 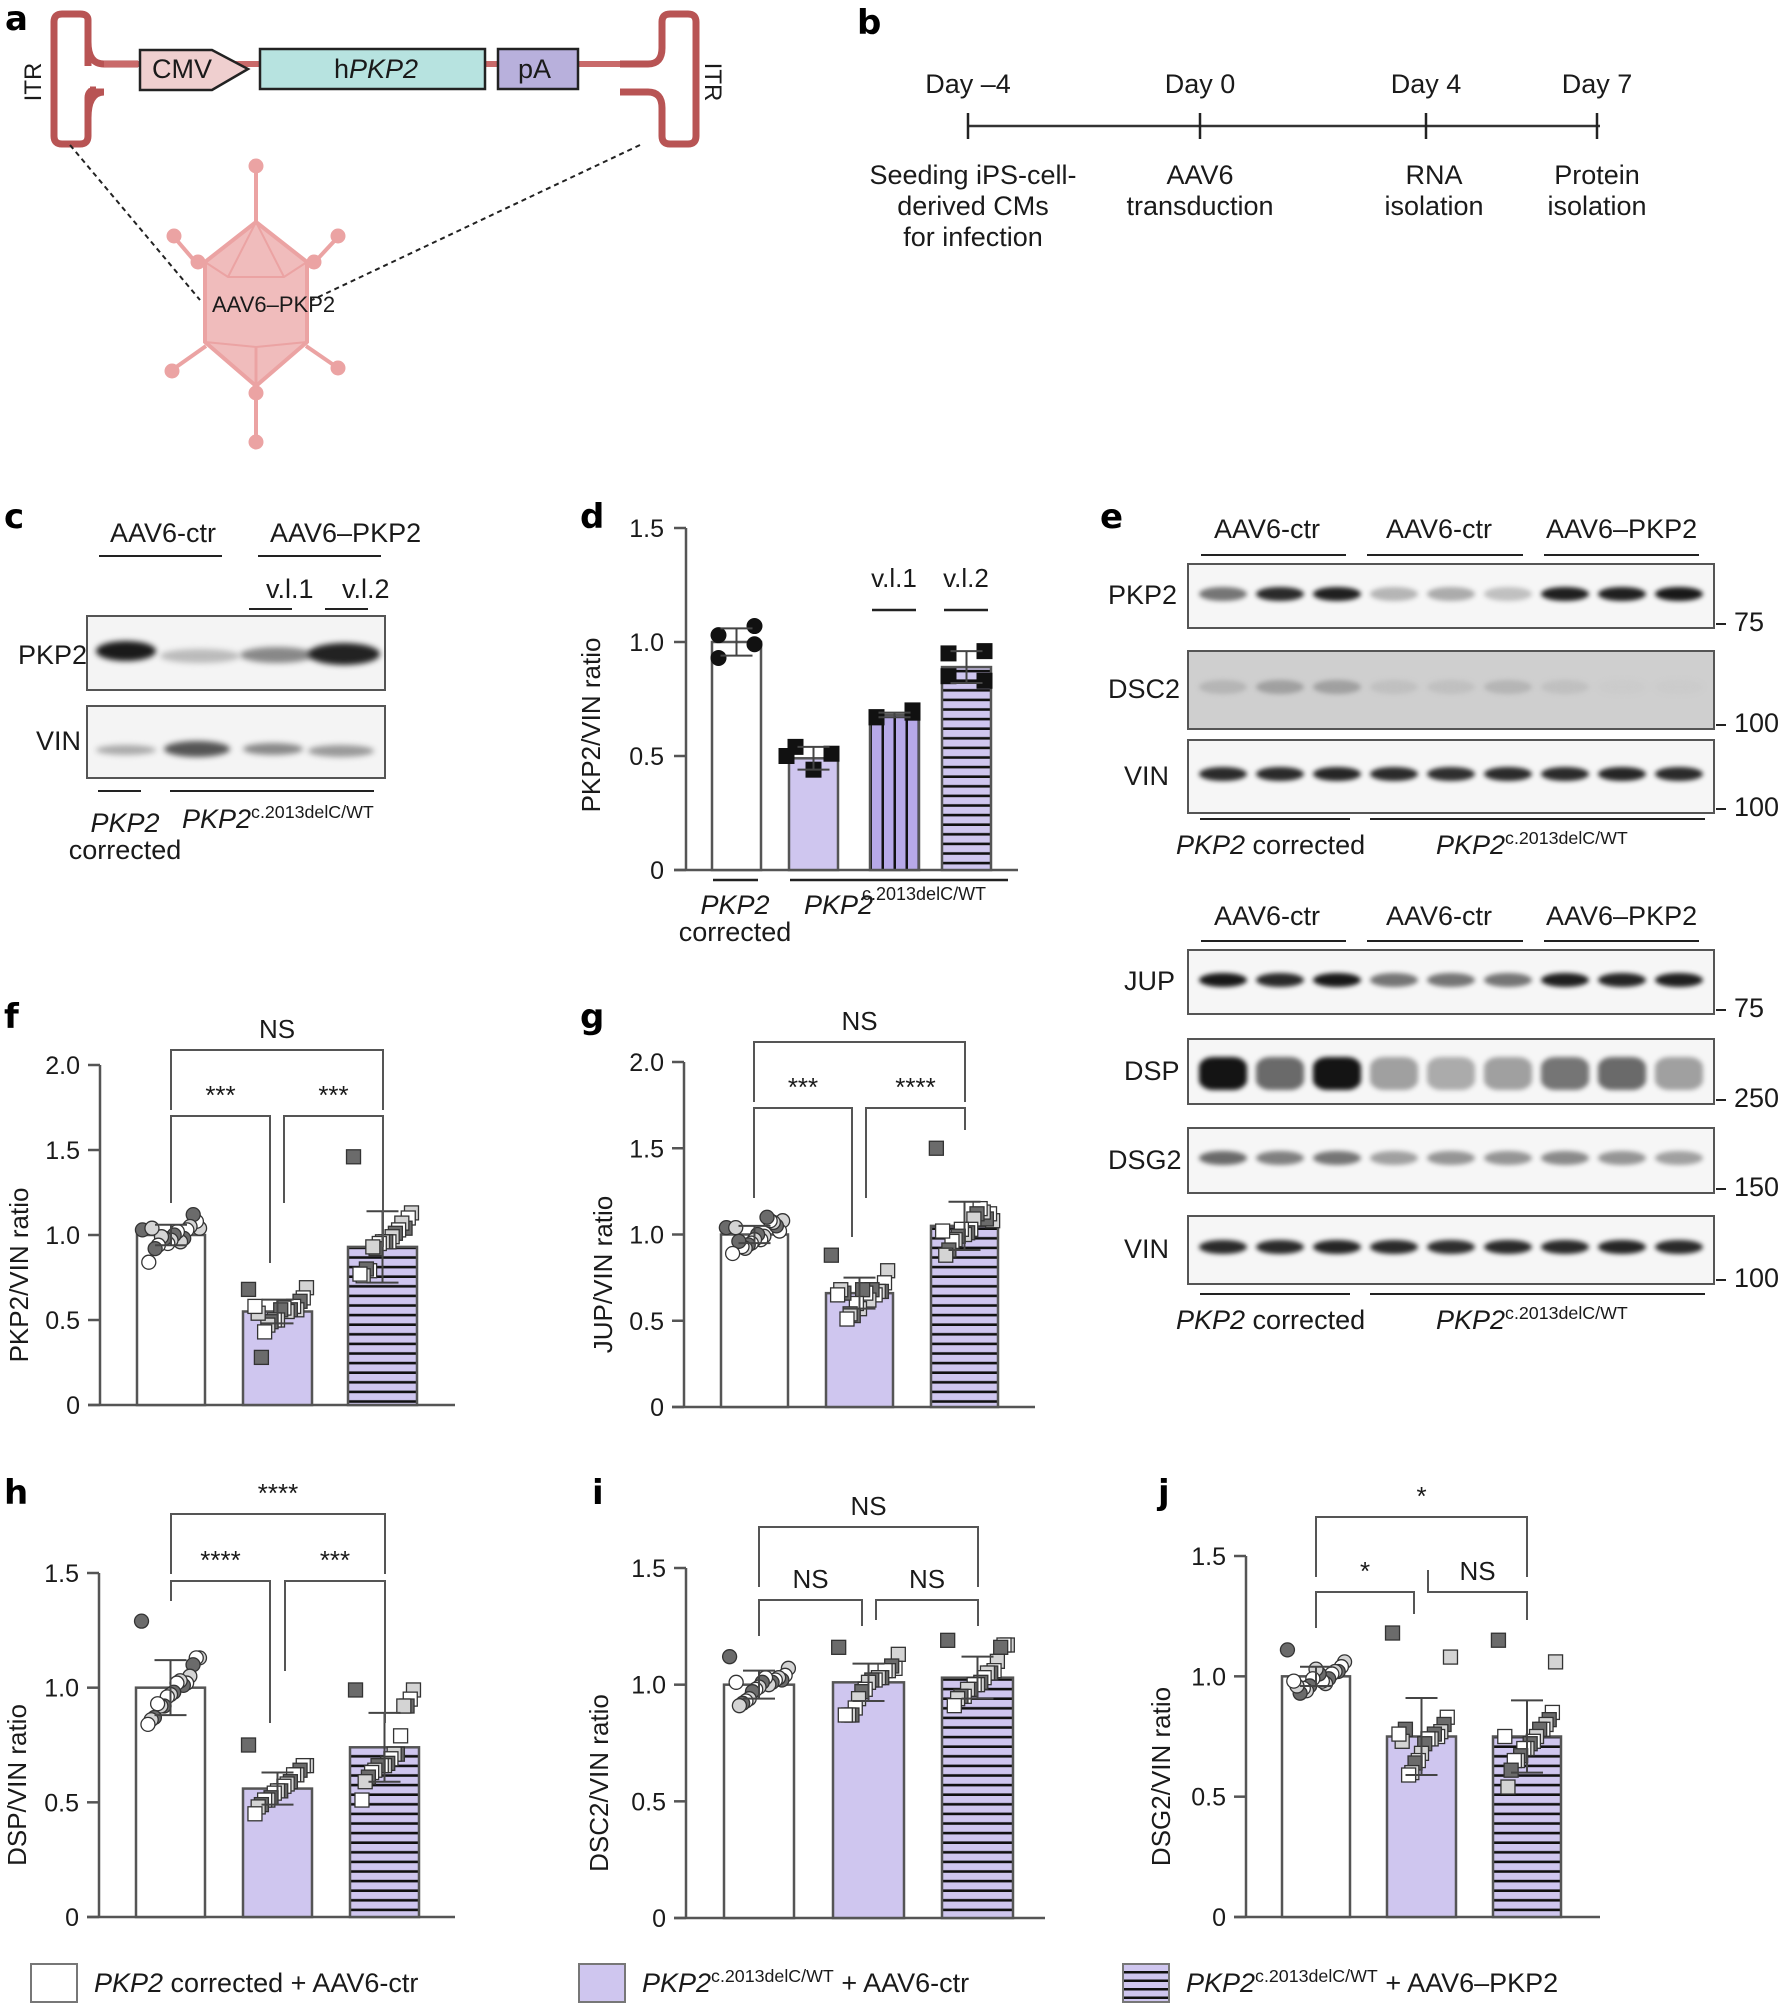 What do you see at coordinates (869, 23) in the screenshot?
I see `panel-label-b: b` at bounding box center [869, 23].